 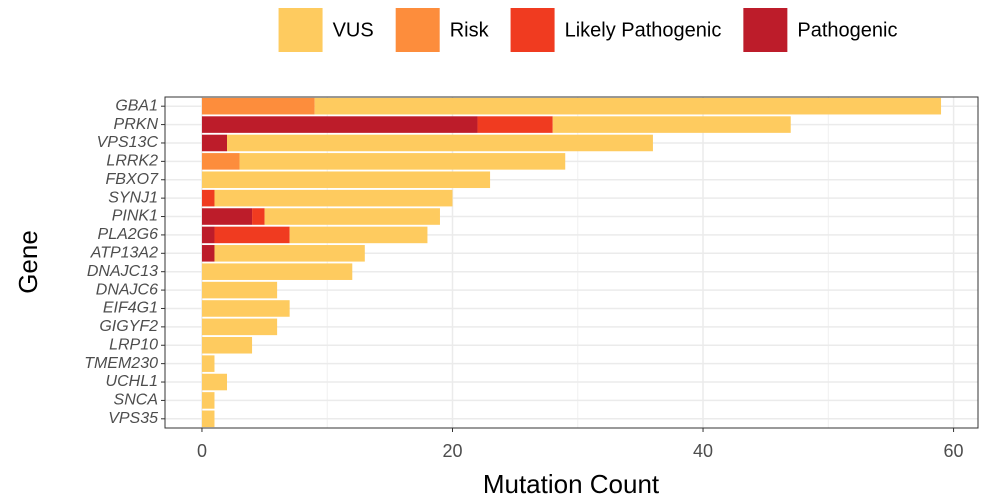 What do you see at coordinates (643, 30) in the screenshot?
I see `legend-label: Likely Pathogenic` at bounding box center [643, 30].